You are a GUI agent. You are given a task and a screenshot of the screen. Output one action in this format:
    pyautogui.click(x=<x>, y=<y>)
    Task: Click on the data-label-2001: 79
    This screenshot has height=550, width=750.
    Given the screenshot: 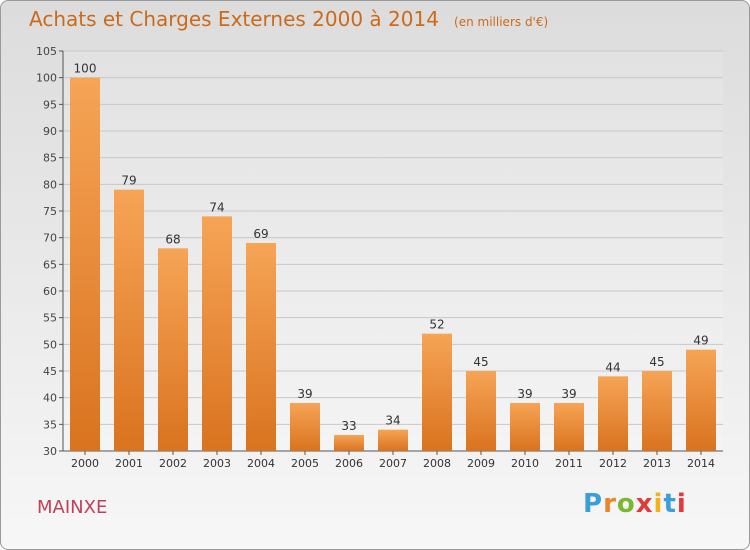 What is the action you would take?
    pyautogui.click(x=128, y=181)
    